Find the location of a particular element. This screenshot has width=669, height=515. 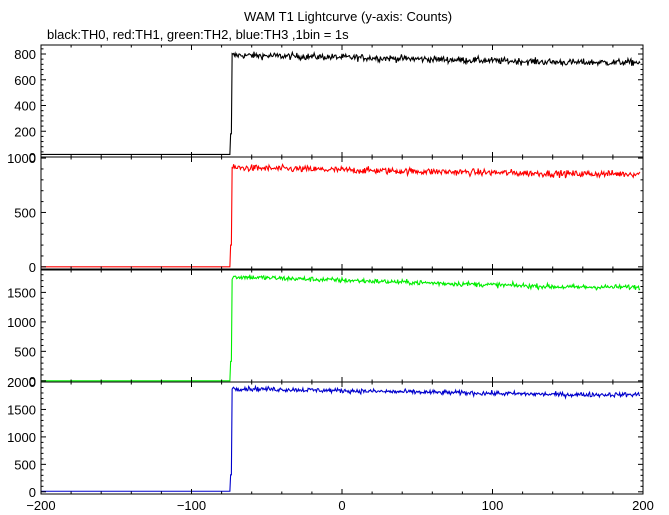

y-tick-label-th0: 800 is located at coordinates (25, 54).